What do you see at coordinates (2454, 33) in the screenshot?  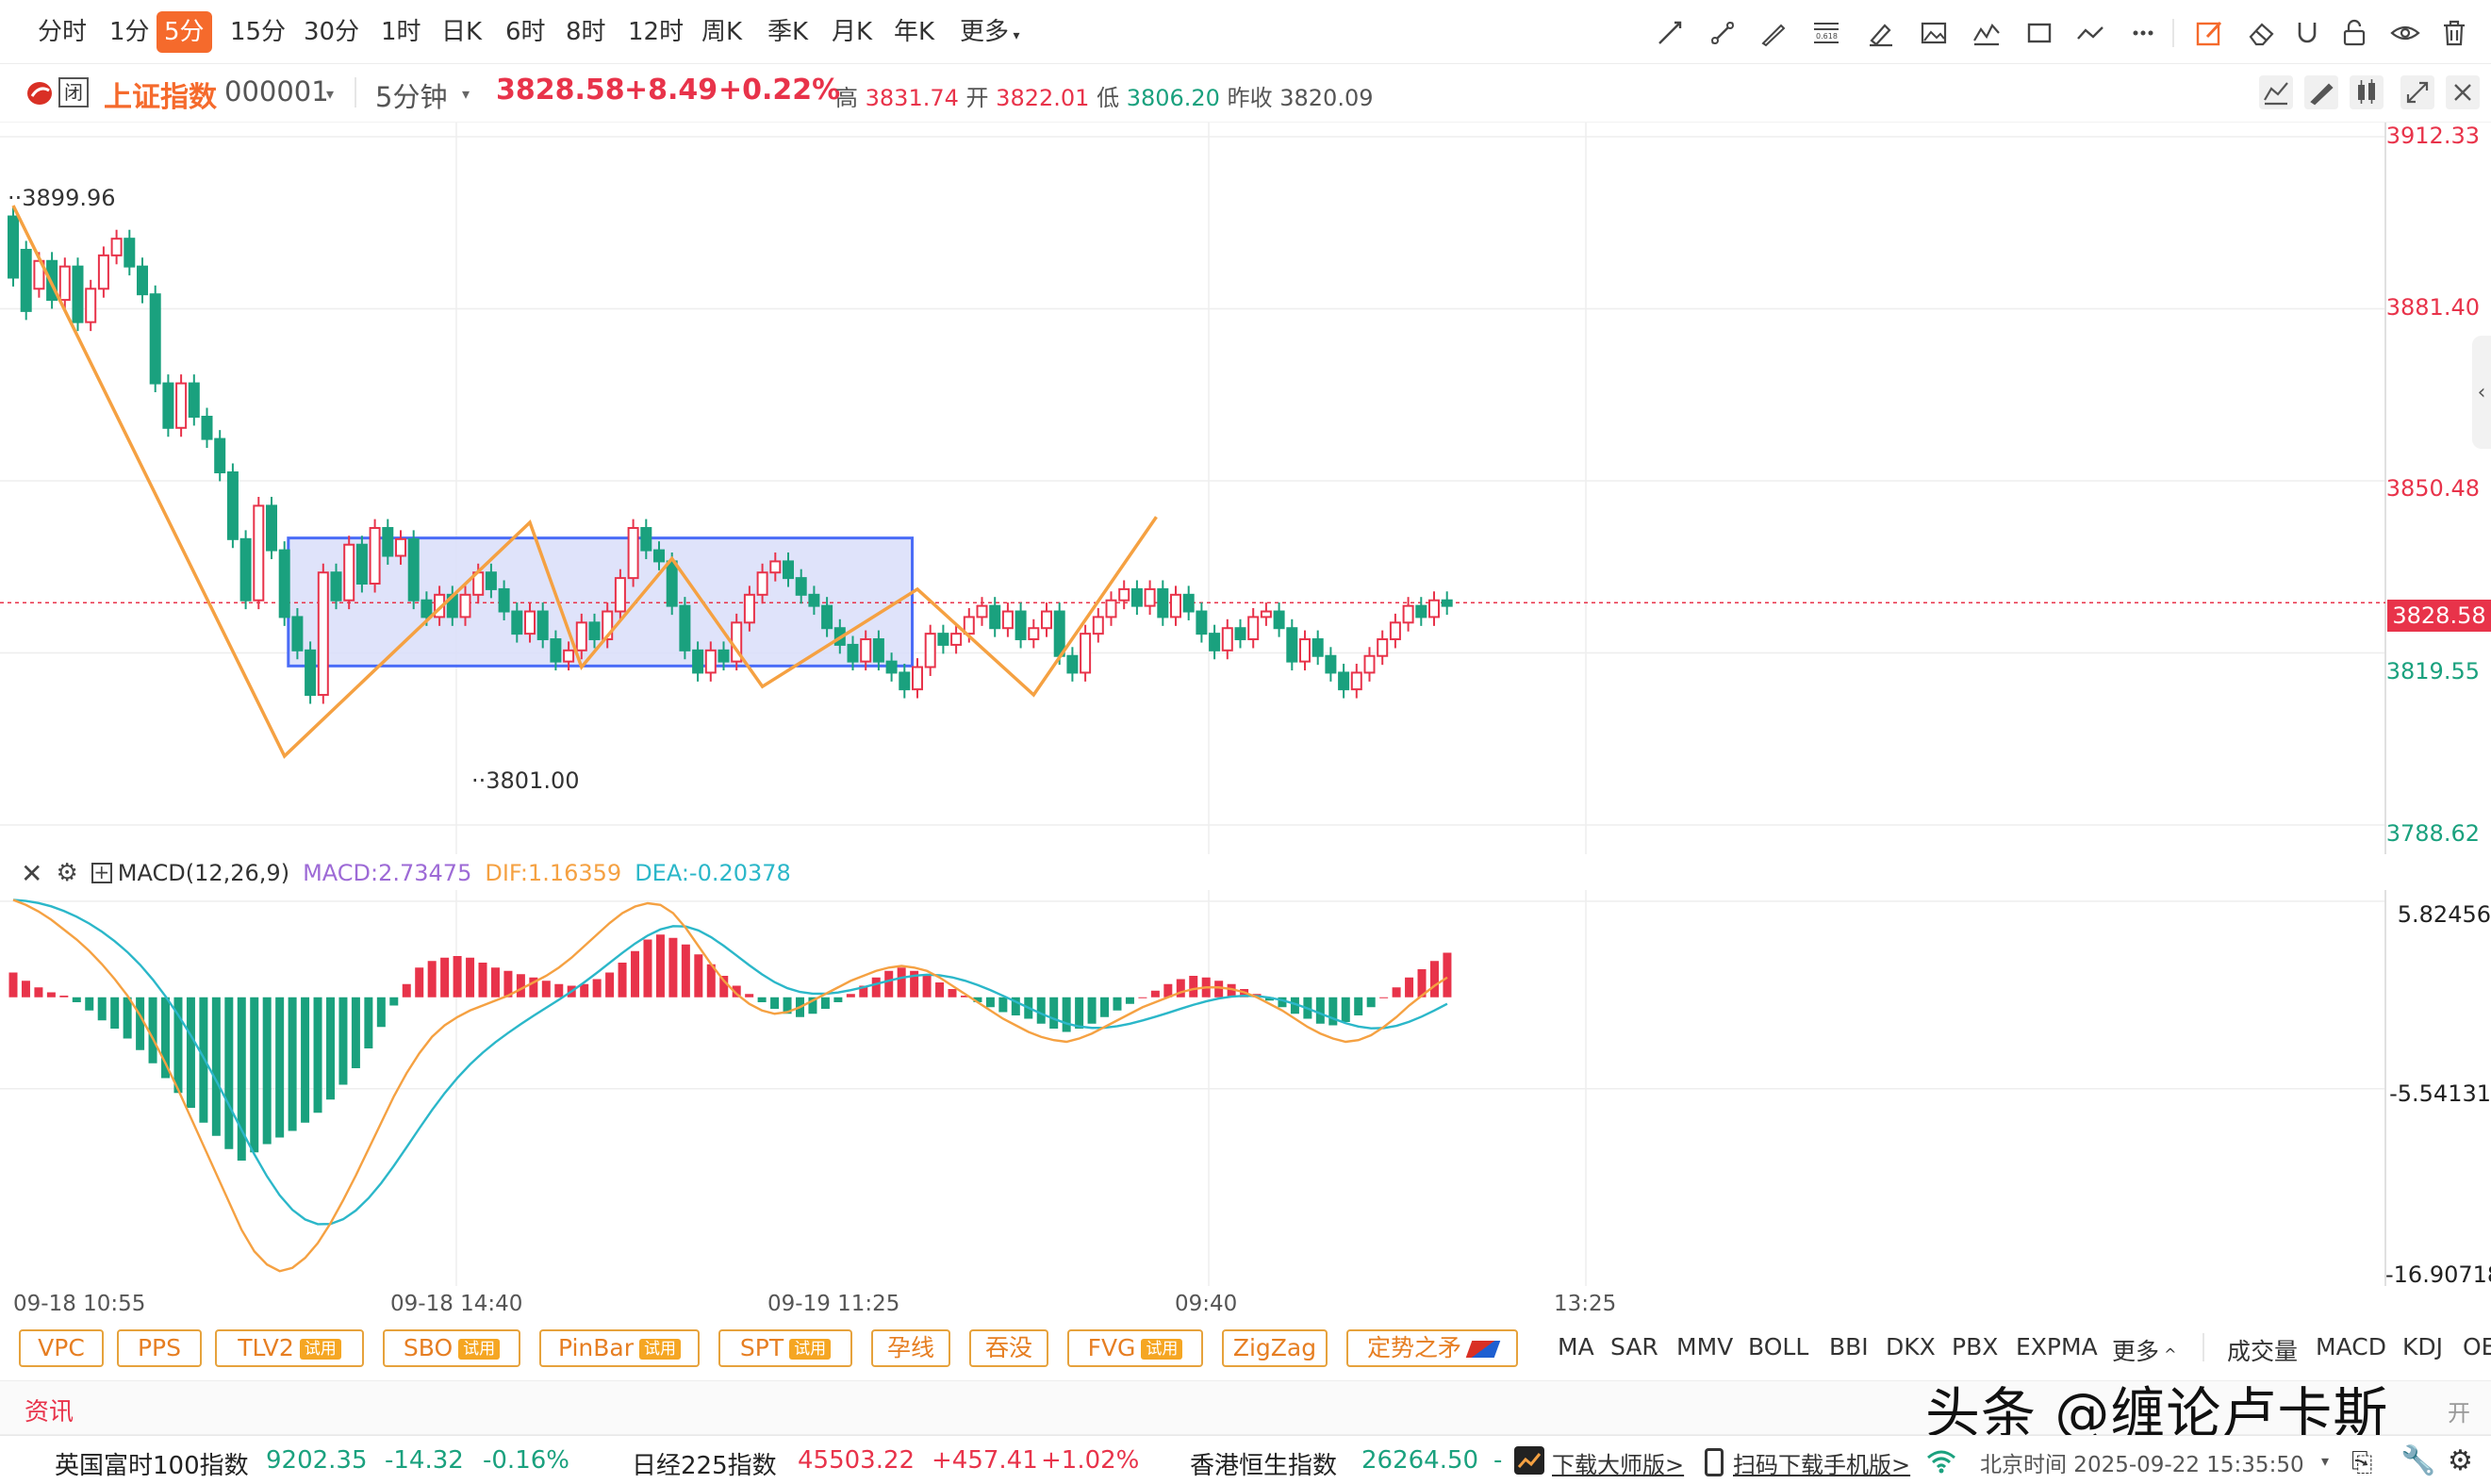 I see `trash-icon` at bounding box center [2454, 33].